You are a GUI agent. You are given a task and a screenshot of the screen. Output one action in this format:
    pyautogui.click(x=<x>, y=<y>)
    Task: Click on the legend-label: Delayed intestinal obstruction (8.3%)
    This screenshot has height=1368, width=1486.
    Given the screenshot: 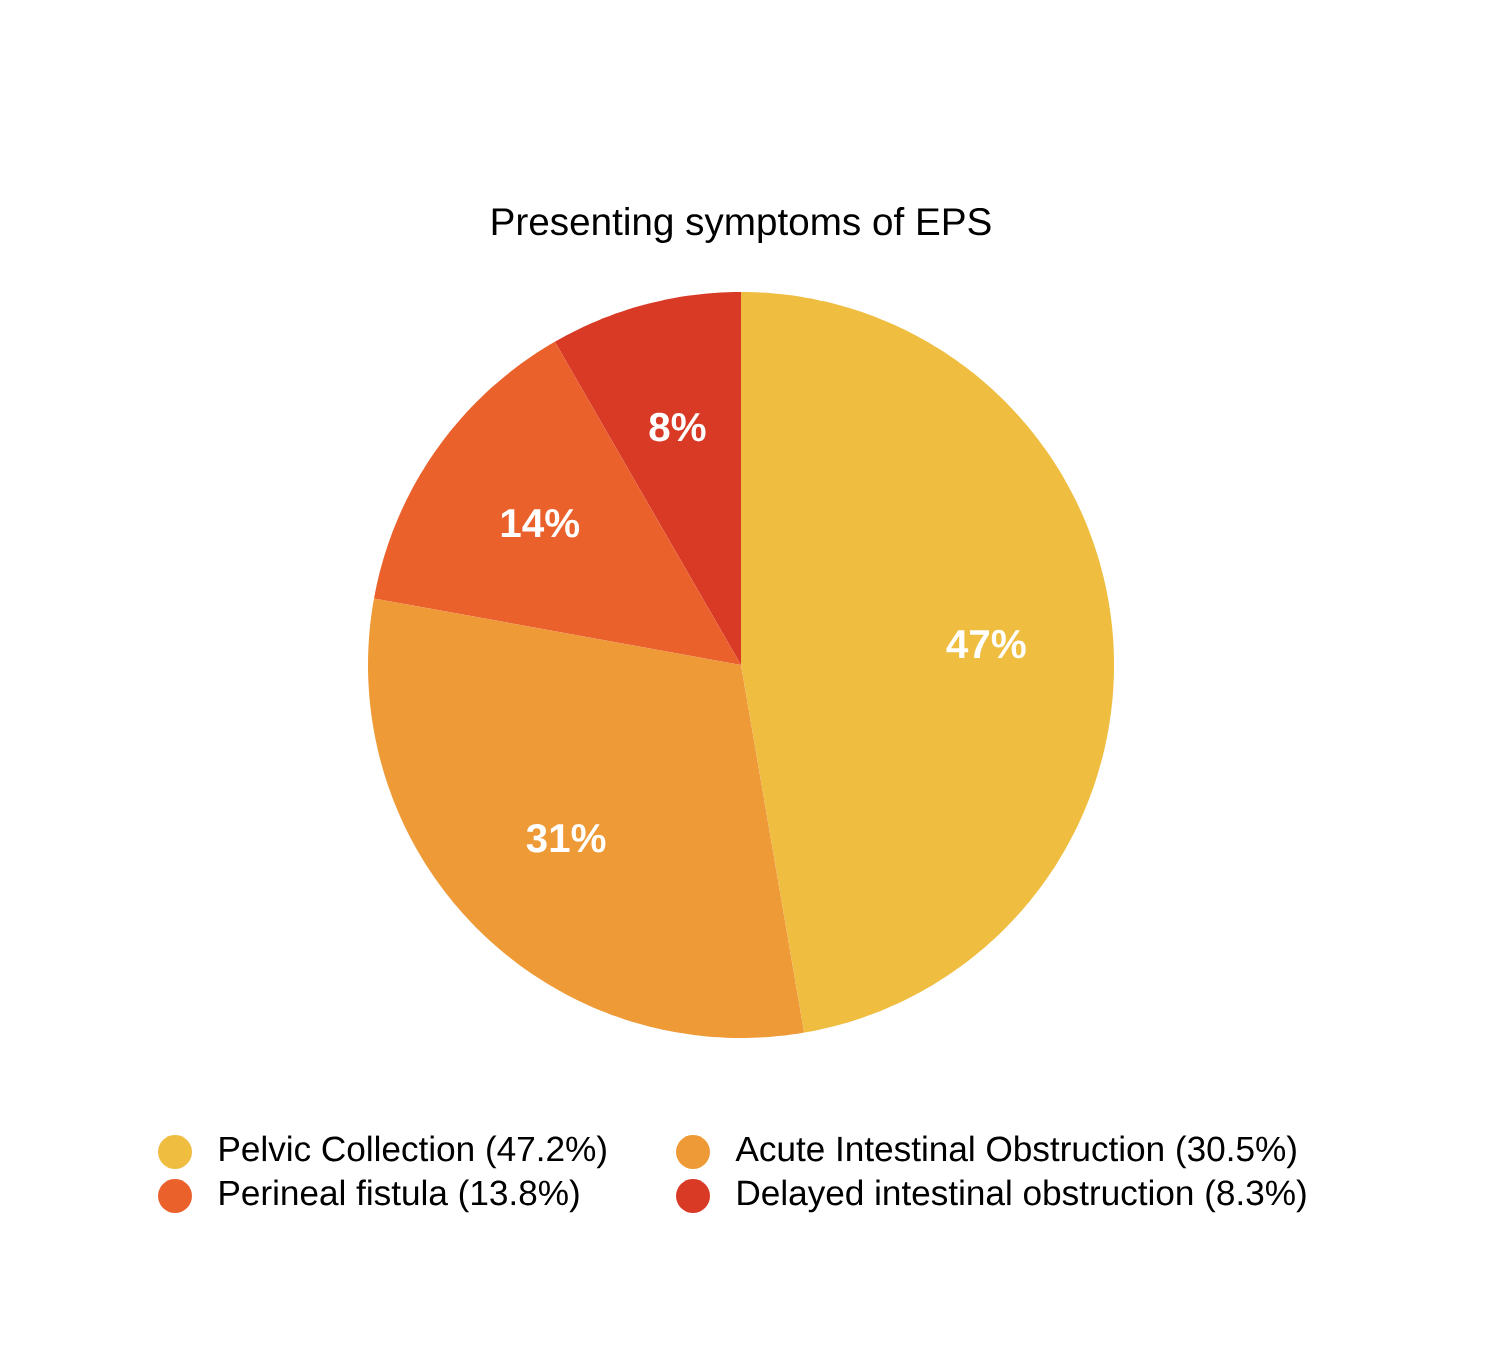 What is the action you would take?
    pyautogui.click(x=1022, y=1196)
    